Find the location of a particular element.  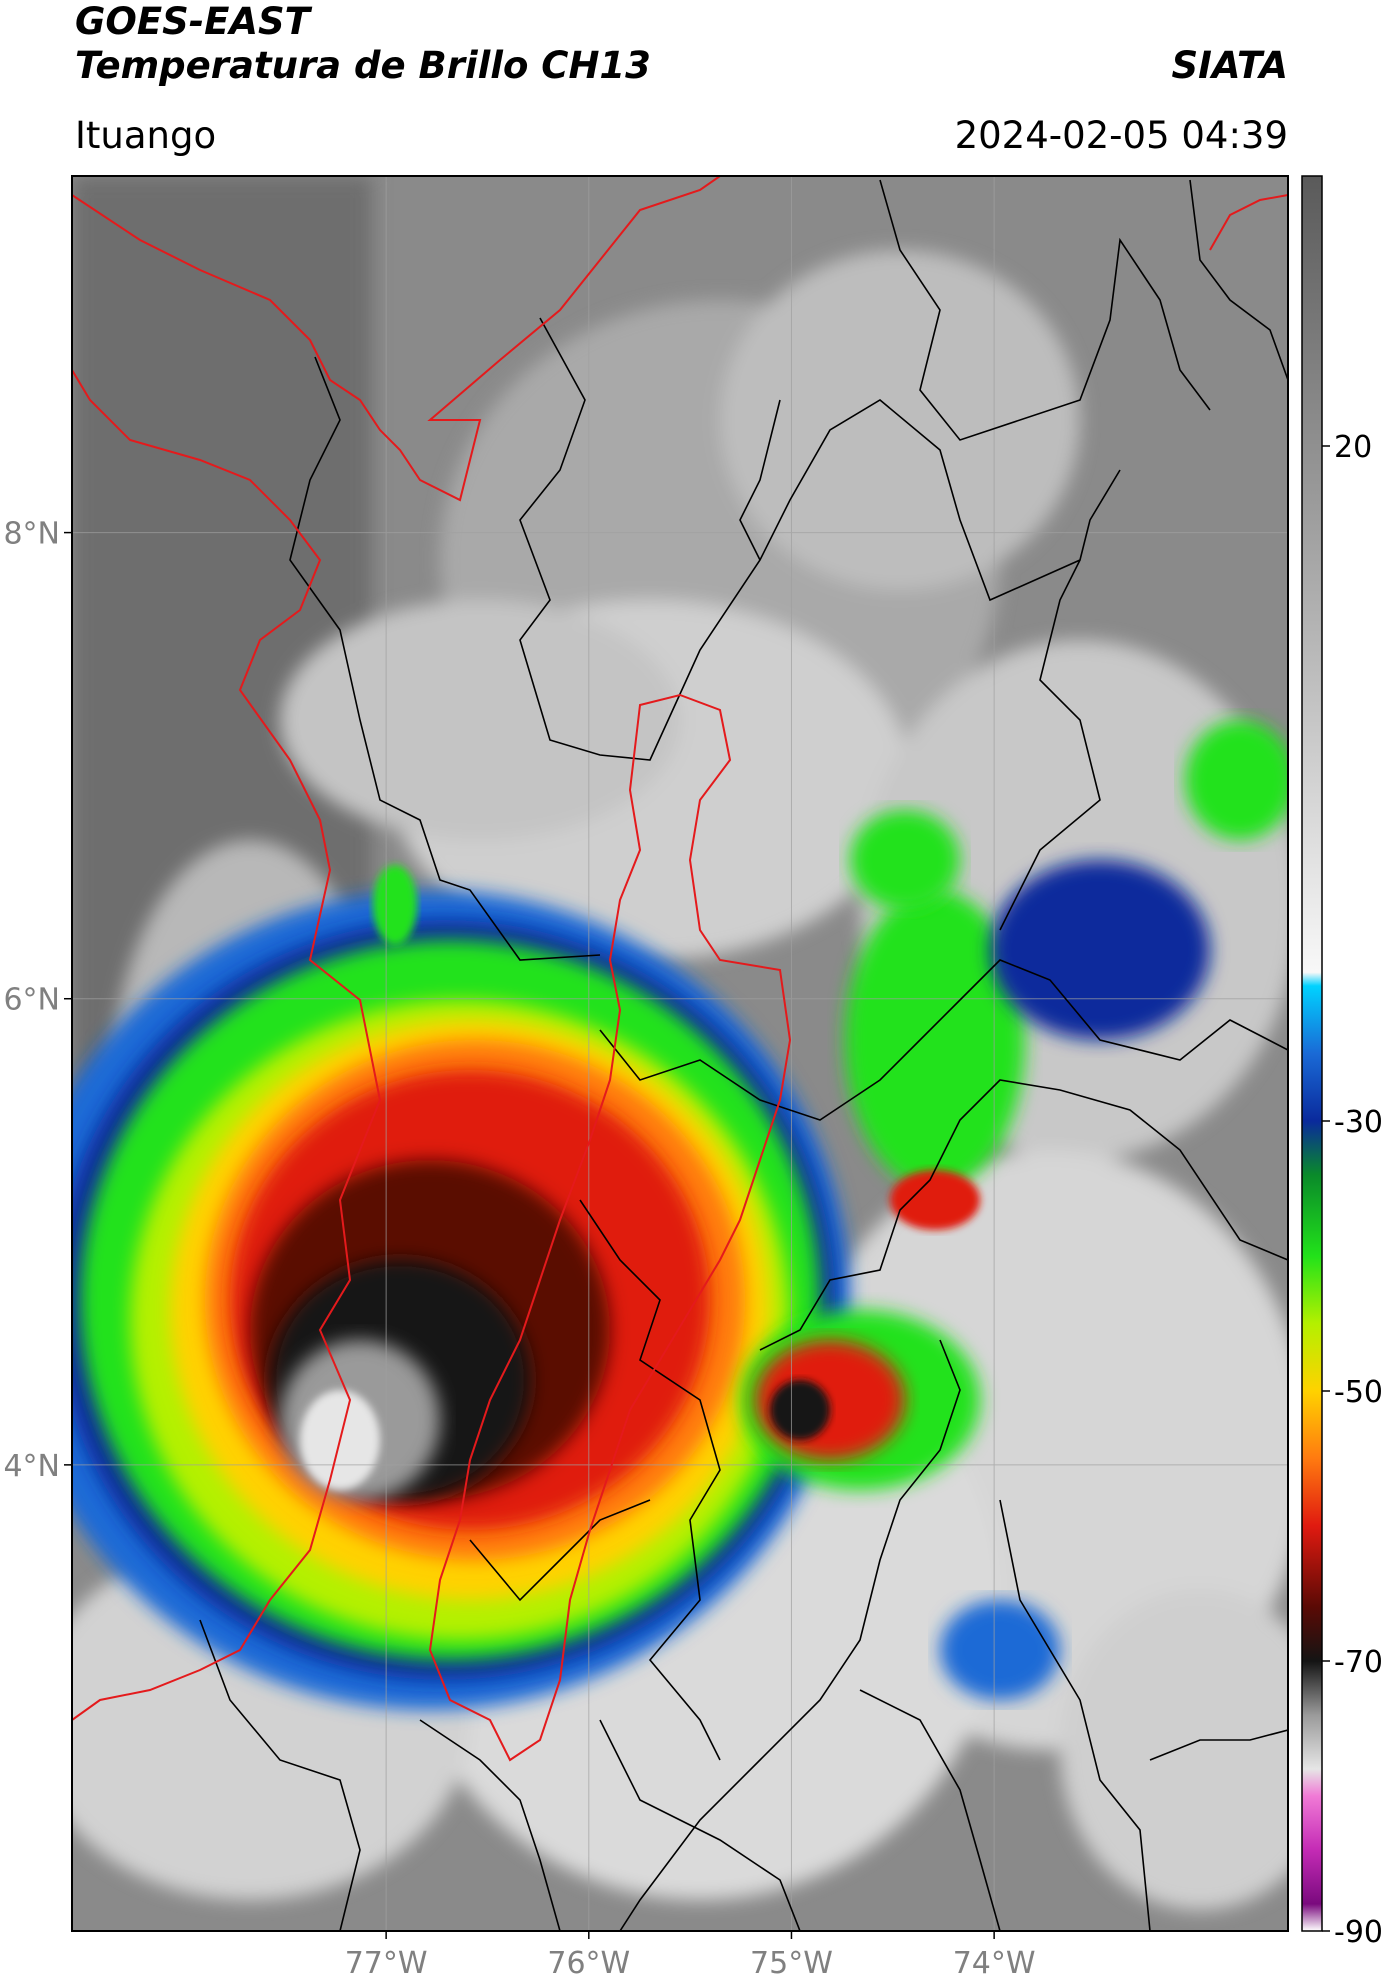

colorbar: 20 -30 -50 -70 -90 is located at coordinates (1342, 1062).